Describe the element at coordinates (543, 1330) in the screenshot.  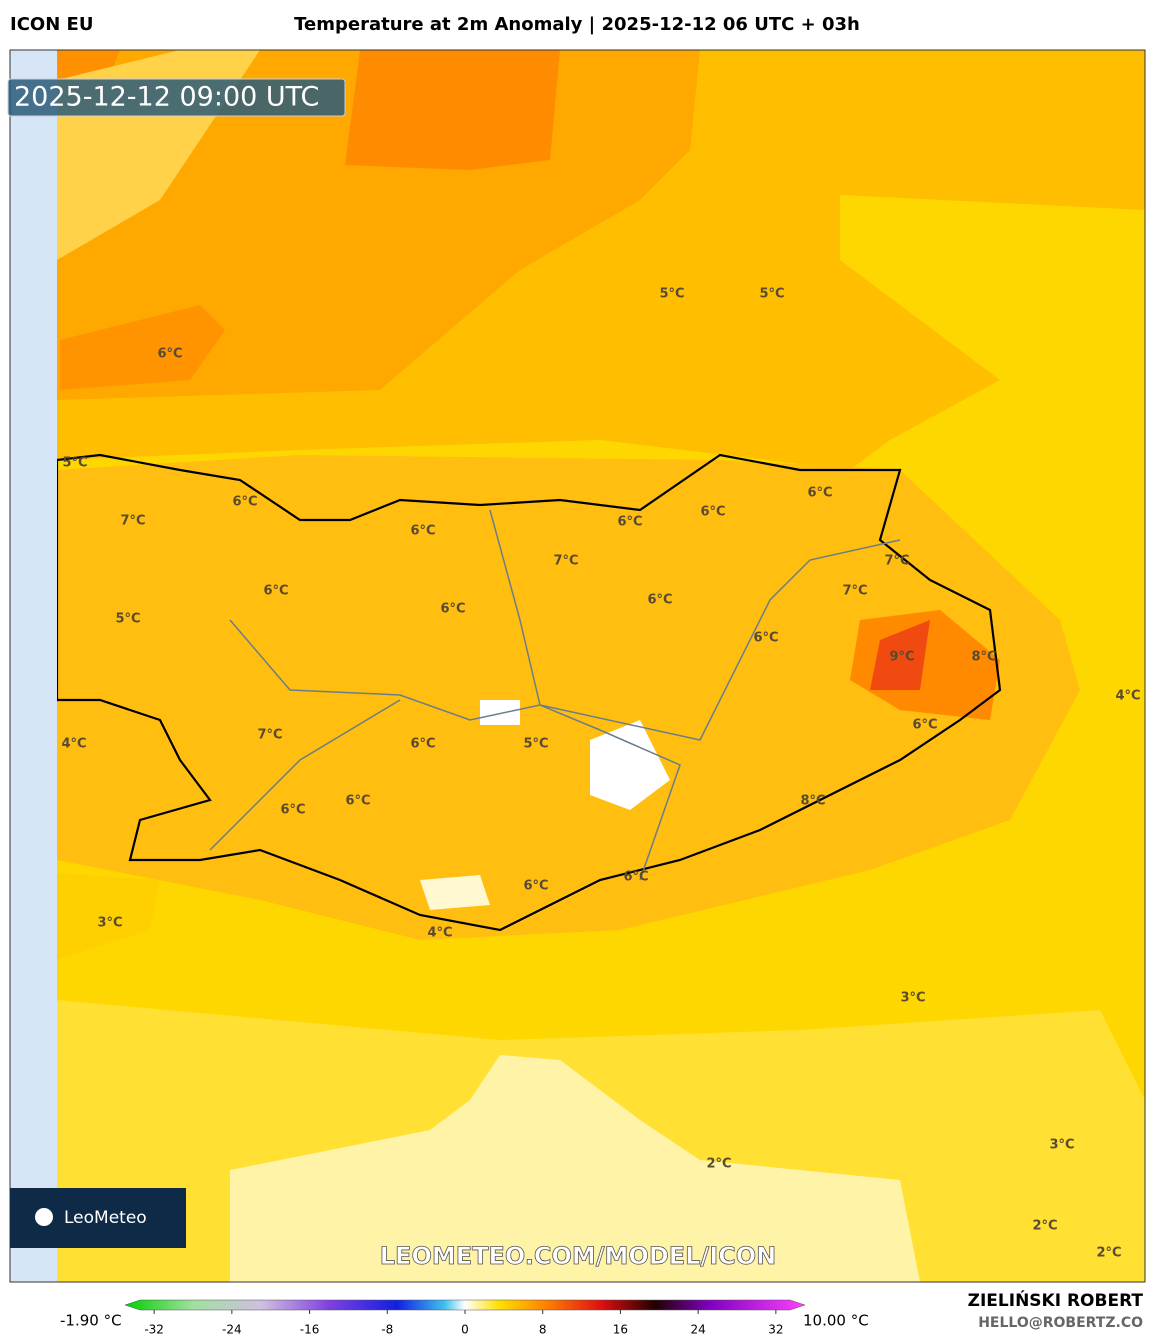
I see `colorbar-tick-label: 8` at that location.